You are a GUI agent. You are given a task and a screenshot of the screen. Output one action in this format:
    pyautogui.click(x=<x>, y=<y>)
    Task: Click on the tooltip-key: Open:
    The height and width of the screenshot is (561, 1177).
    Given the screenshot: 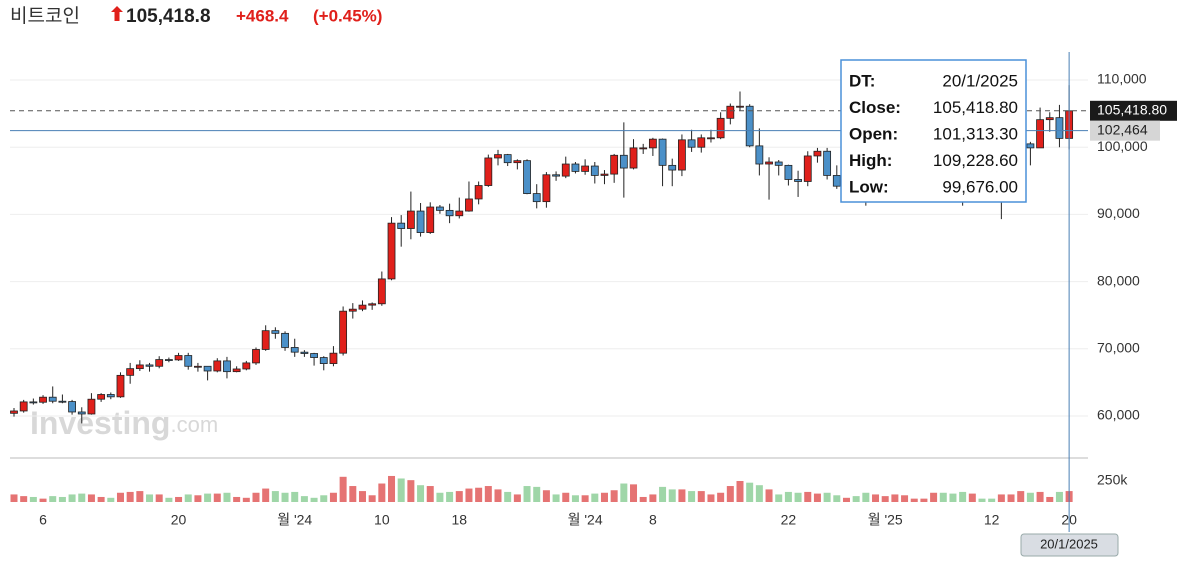 What is the action you would take?
    pyautogui.click(x=873, y=133)
    